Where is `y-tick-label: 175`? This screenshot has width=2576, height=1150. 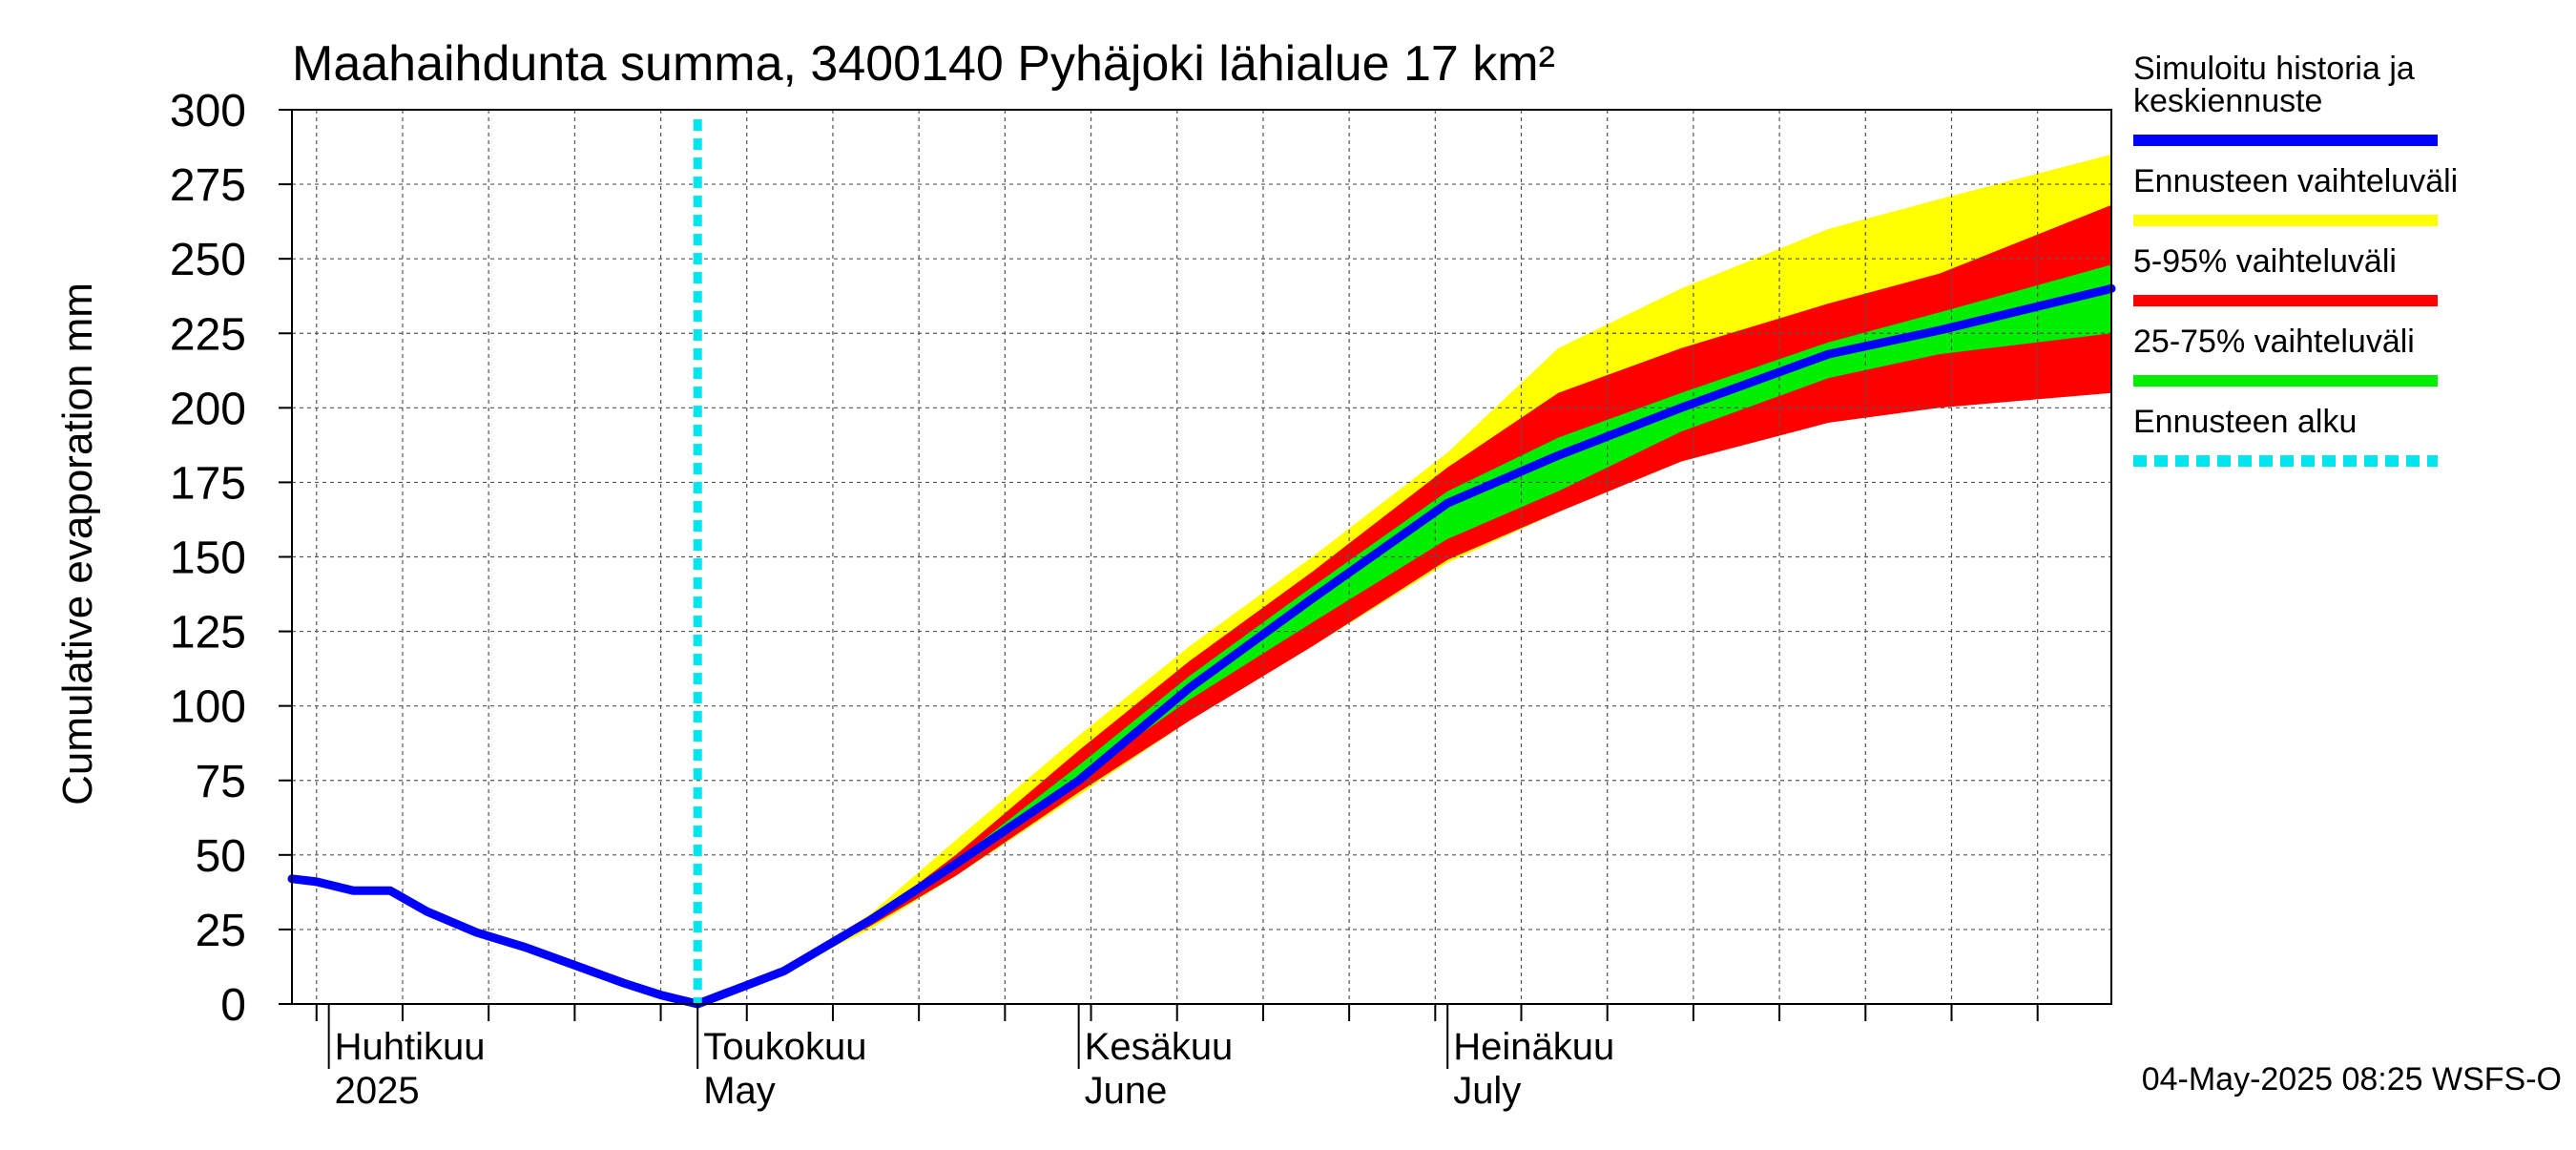 y-tick-label: 175 is located at coordinates (208, 483).